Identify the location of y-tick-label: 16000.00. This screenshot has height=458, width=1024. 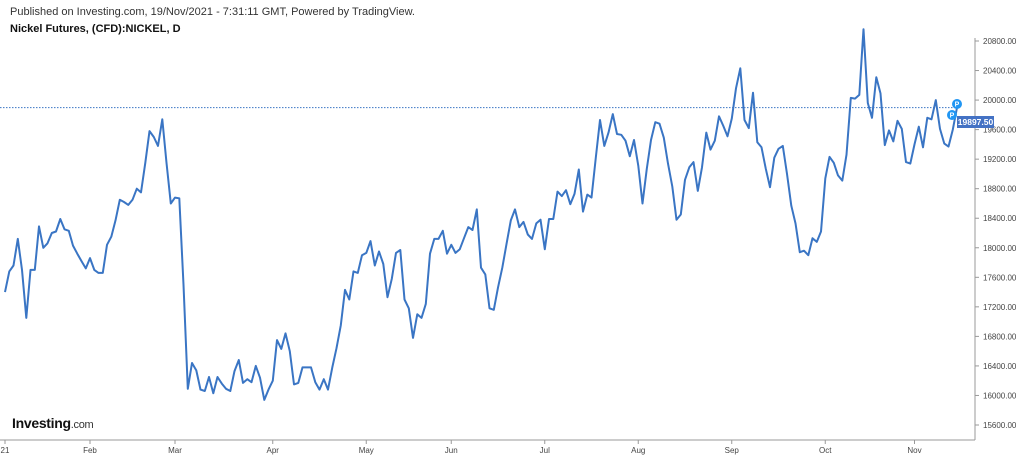
(1000, 395).